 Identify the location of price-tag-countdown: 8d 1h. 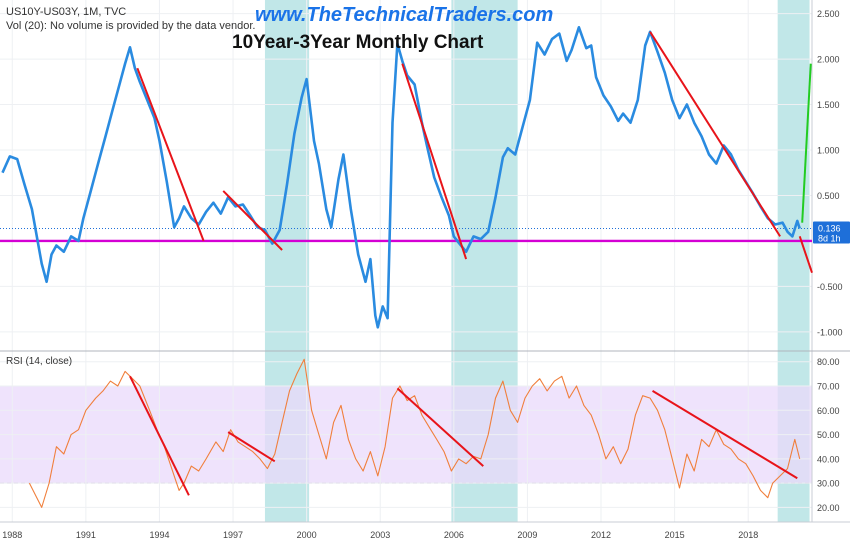
(829, 239).